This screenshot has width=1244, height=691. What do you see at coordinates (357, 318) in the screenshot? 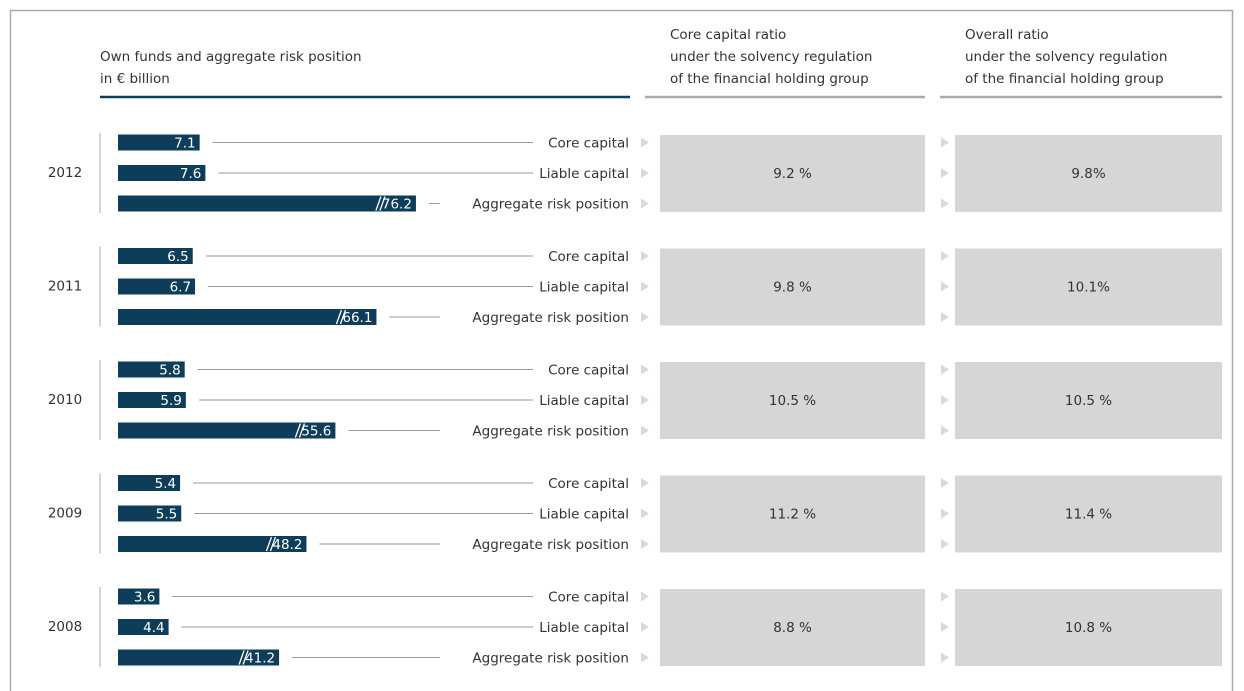
I see `bar-value: 66.1` at bounding box center [357, 318].